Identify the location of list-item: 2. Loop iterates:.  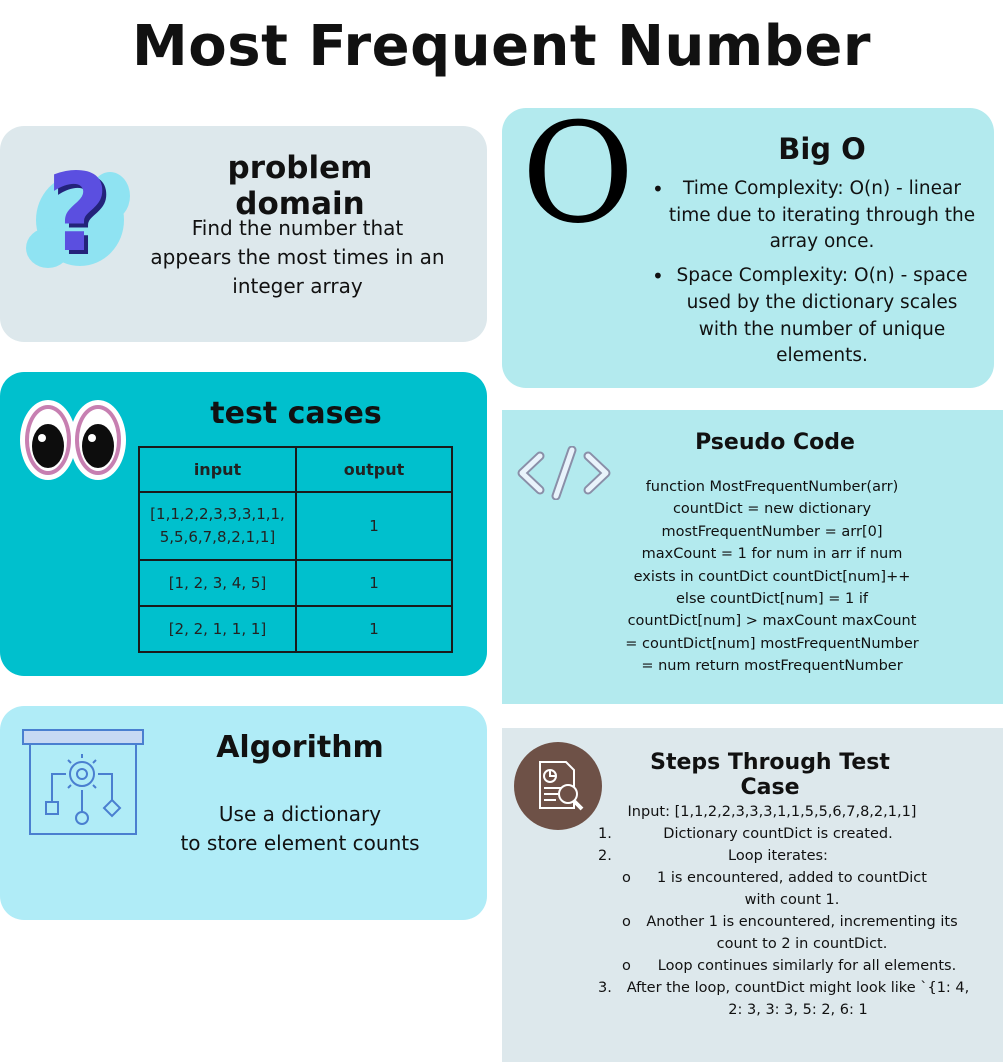
(798, 857).